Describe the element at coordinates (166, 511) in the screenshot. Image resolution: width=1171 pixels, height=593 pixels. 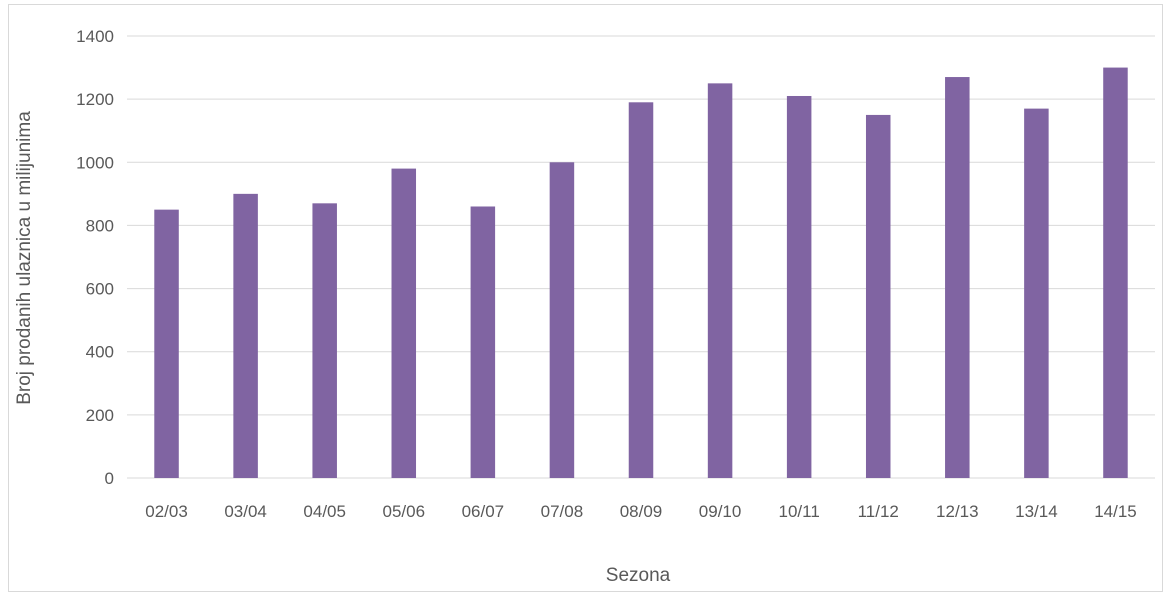
I see `x-tick-label: 02/03` at that location.